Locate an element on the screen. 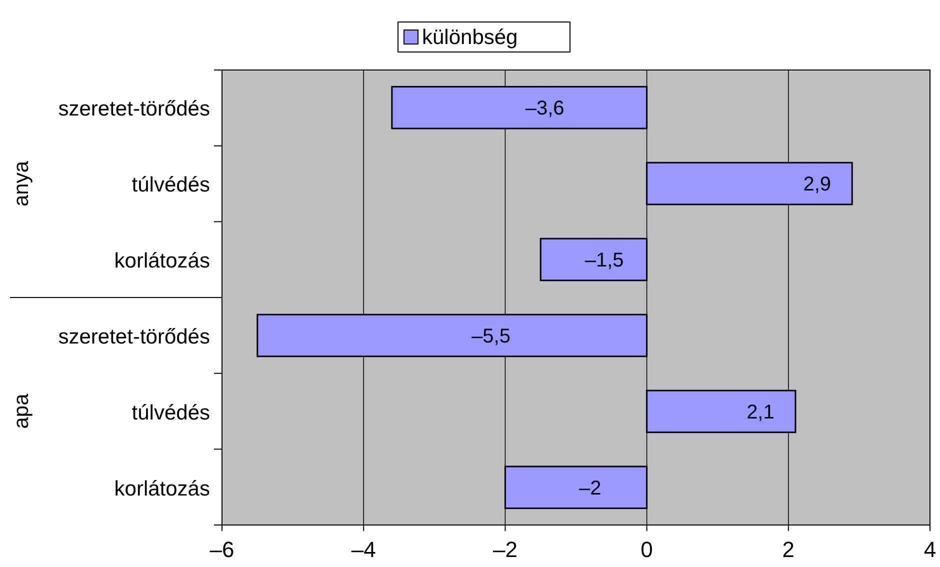 The image size is (940, 567). text: apa is located at coordinates (21, 411).